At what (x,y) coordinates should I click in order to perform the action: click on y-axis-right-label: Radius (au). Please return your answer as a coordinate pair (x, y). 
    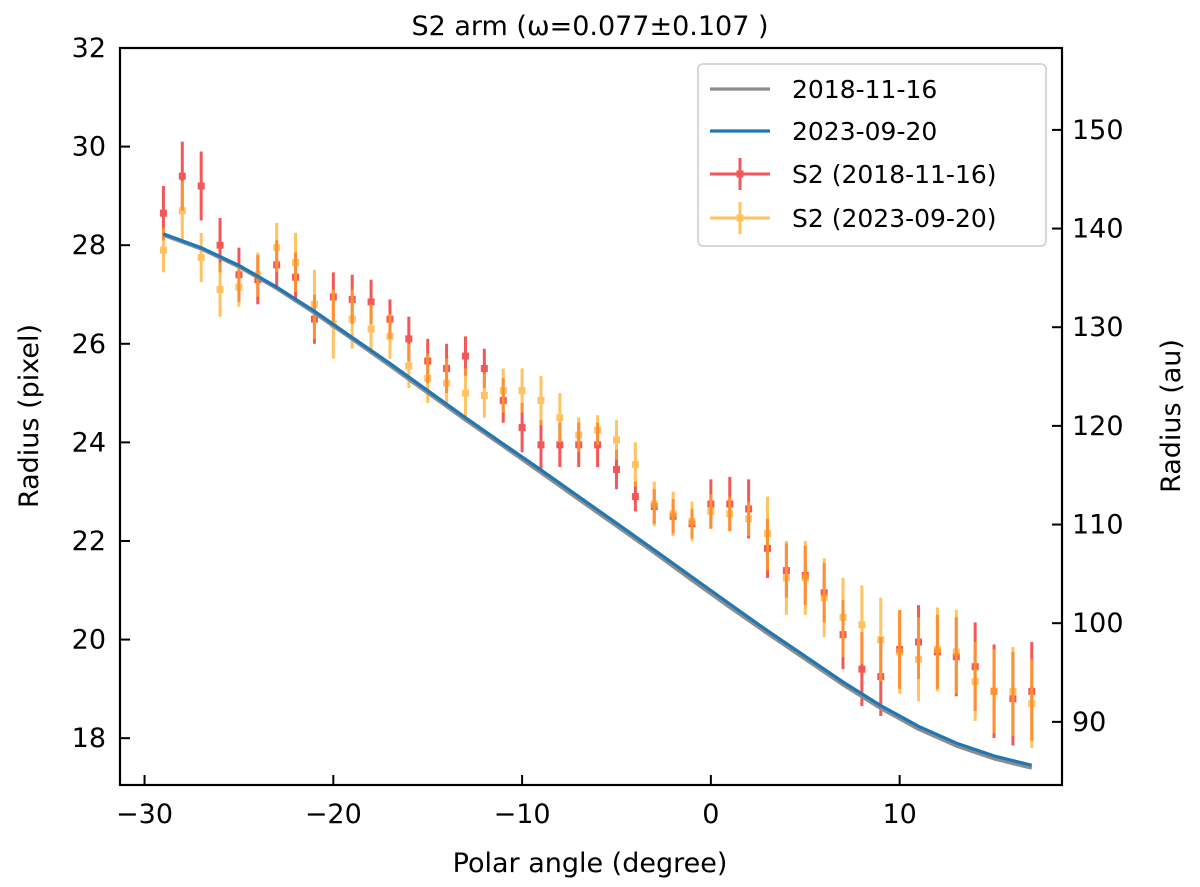
    Looking at the image, I should click on (1171, 416).